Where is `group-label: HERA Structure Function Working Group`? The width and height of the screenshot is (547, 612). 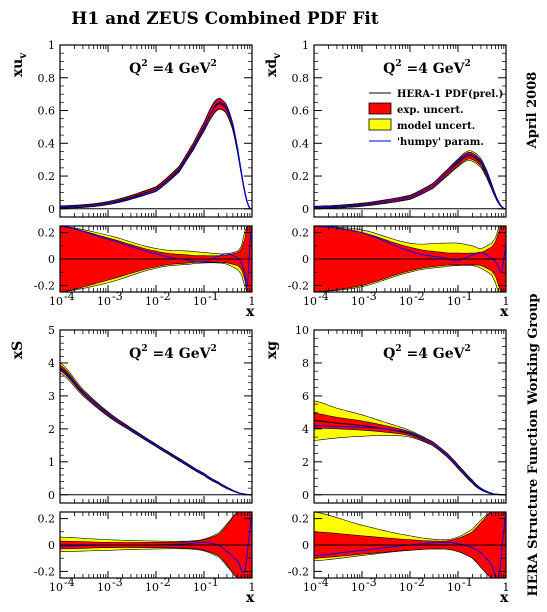
group-label: HERA Structure Function Working Group is located at coordinates (533, 445).